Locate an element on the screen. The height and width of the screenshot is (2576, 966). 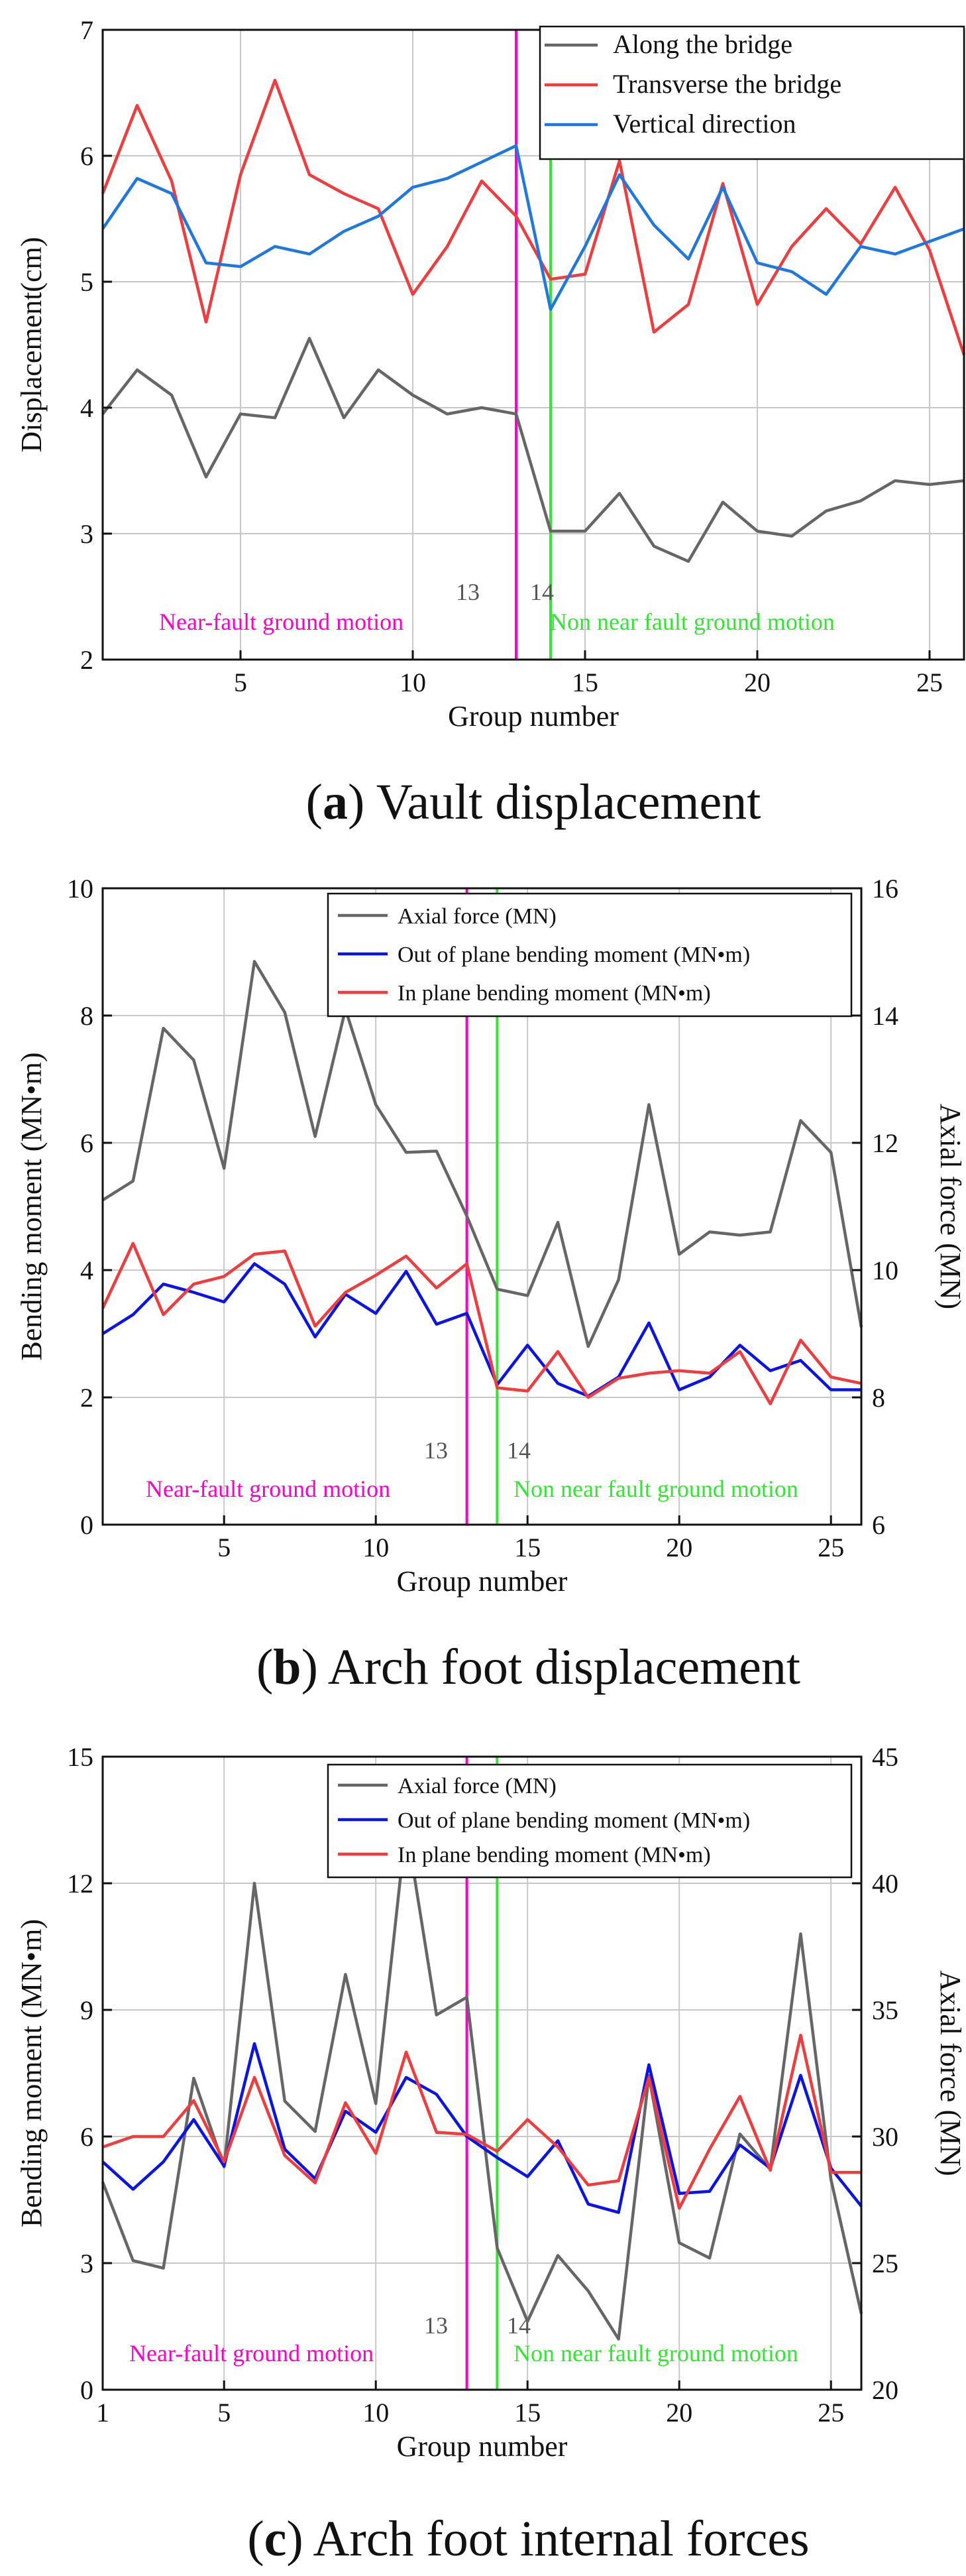
y-tick-label: 7 is located at coordinates (86, 30).